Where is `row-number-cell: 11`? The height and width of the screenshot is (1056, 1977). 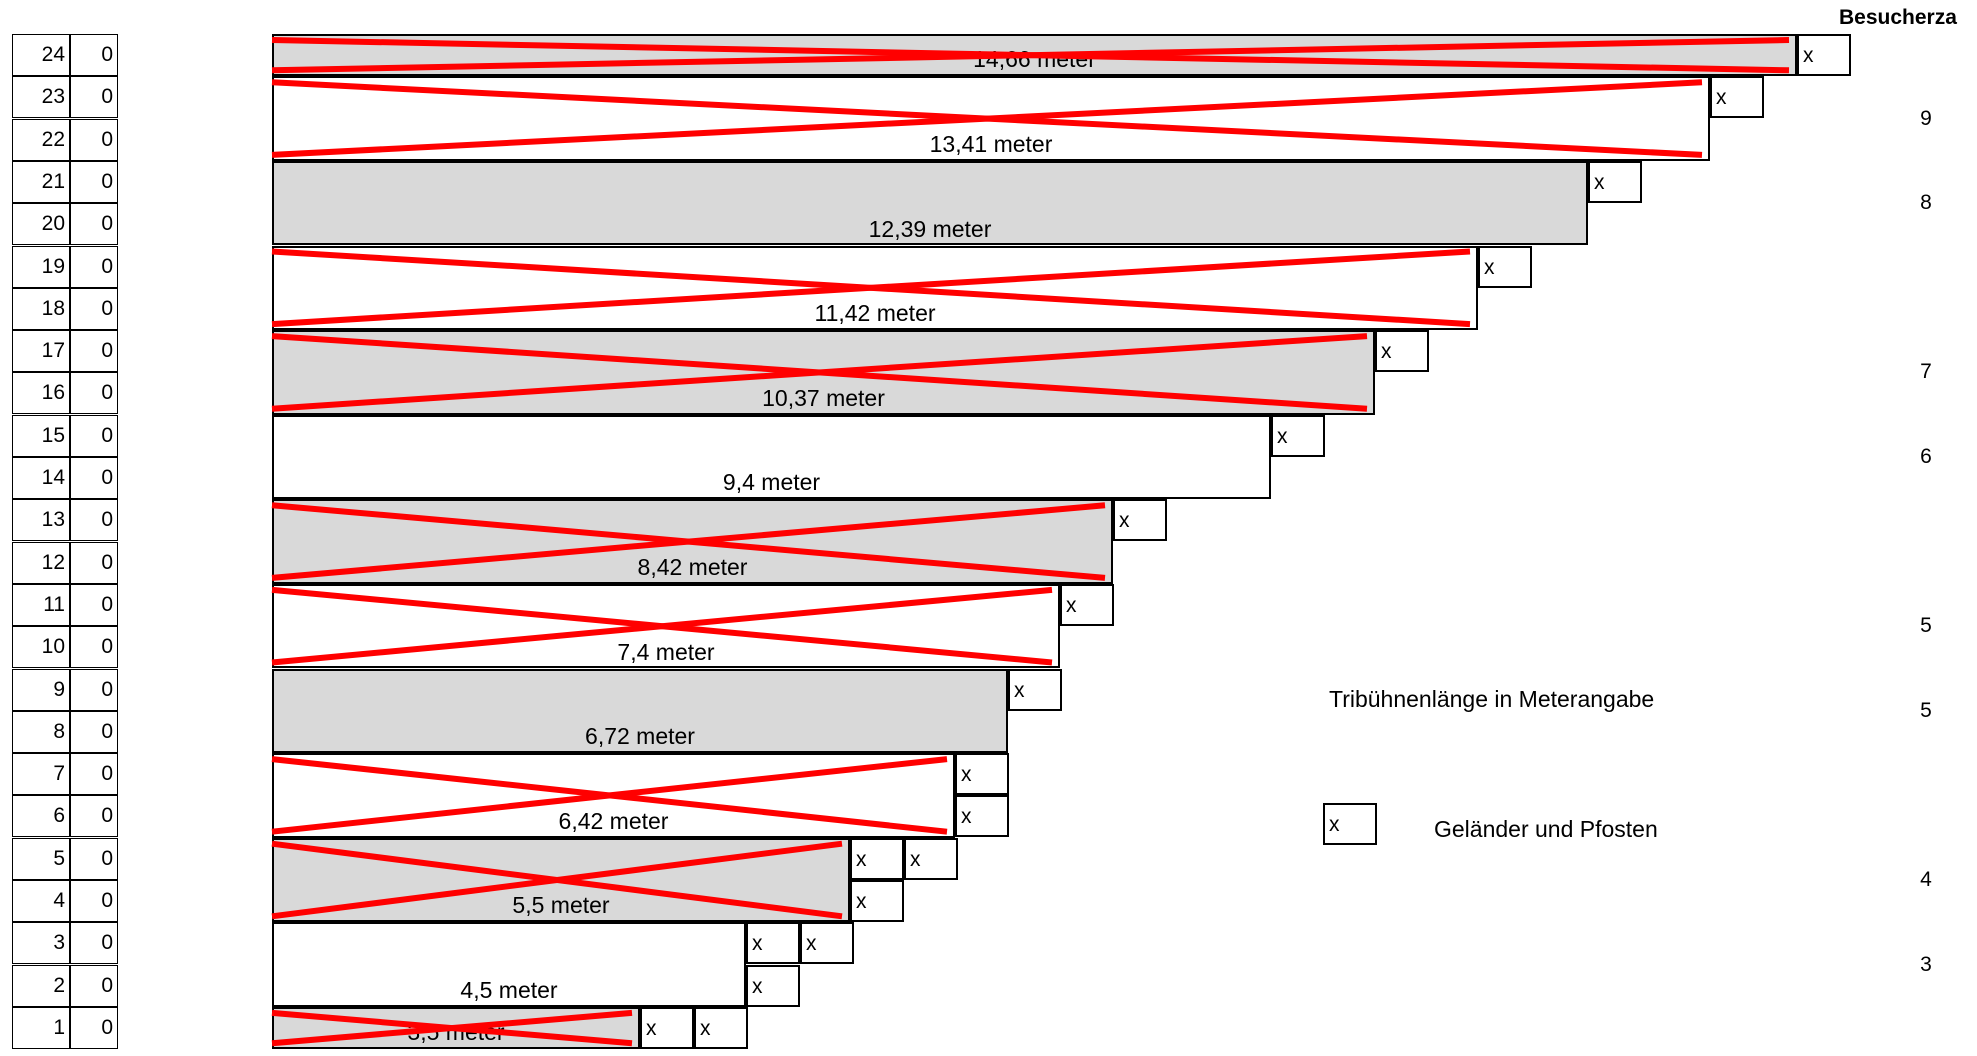
row-number-cell: 11 is located at coordinates (41, 604).